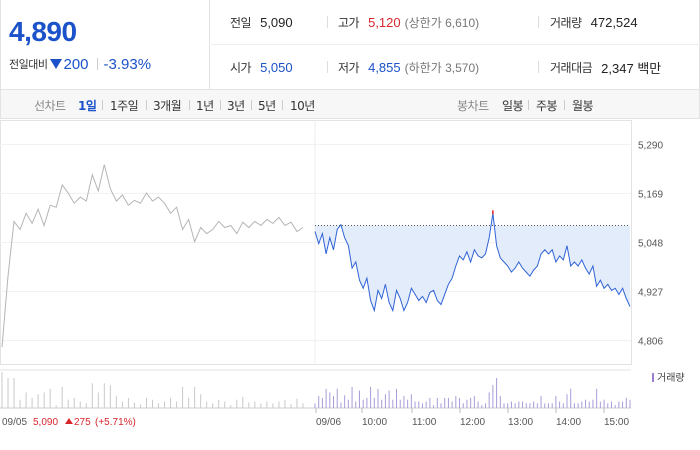 The image size is (700, 450). Describe the element at coordinates (315, 389) in the screenshot. I see `volume-bars` at that location.